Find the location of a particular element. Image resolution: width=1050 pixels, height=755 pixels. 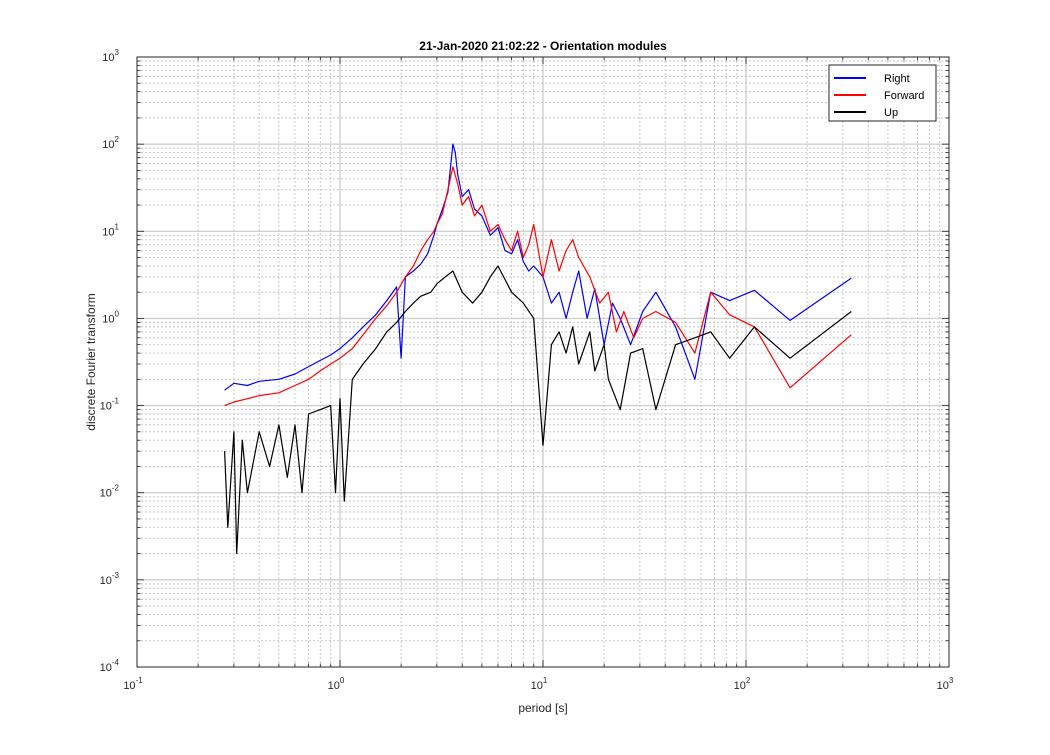

x-tick-label: 10¹ is located at coordinates (539, 684).